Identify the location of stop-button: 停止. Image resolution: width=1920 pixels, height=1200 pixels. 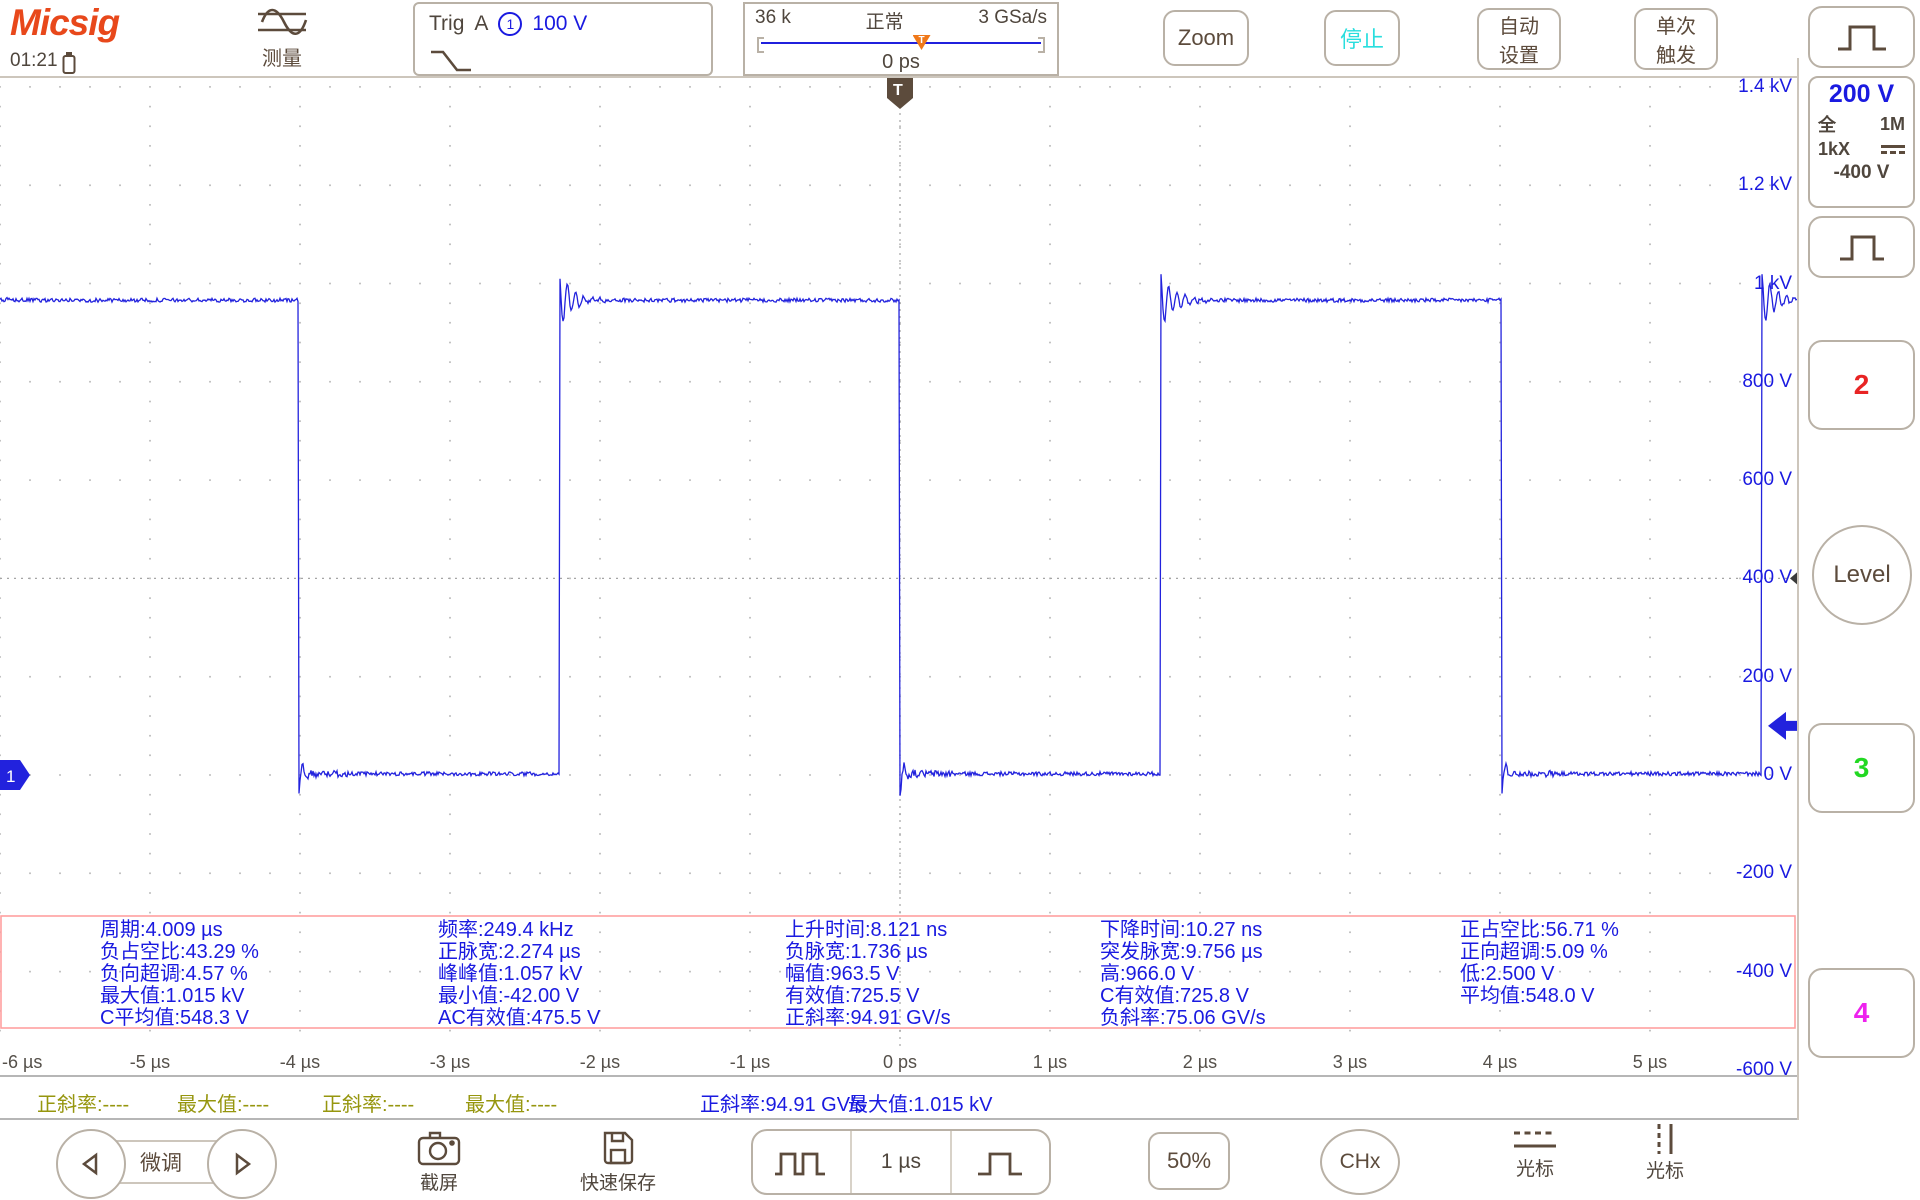
(1362, 38).